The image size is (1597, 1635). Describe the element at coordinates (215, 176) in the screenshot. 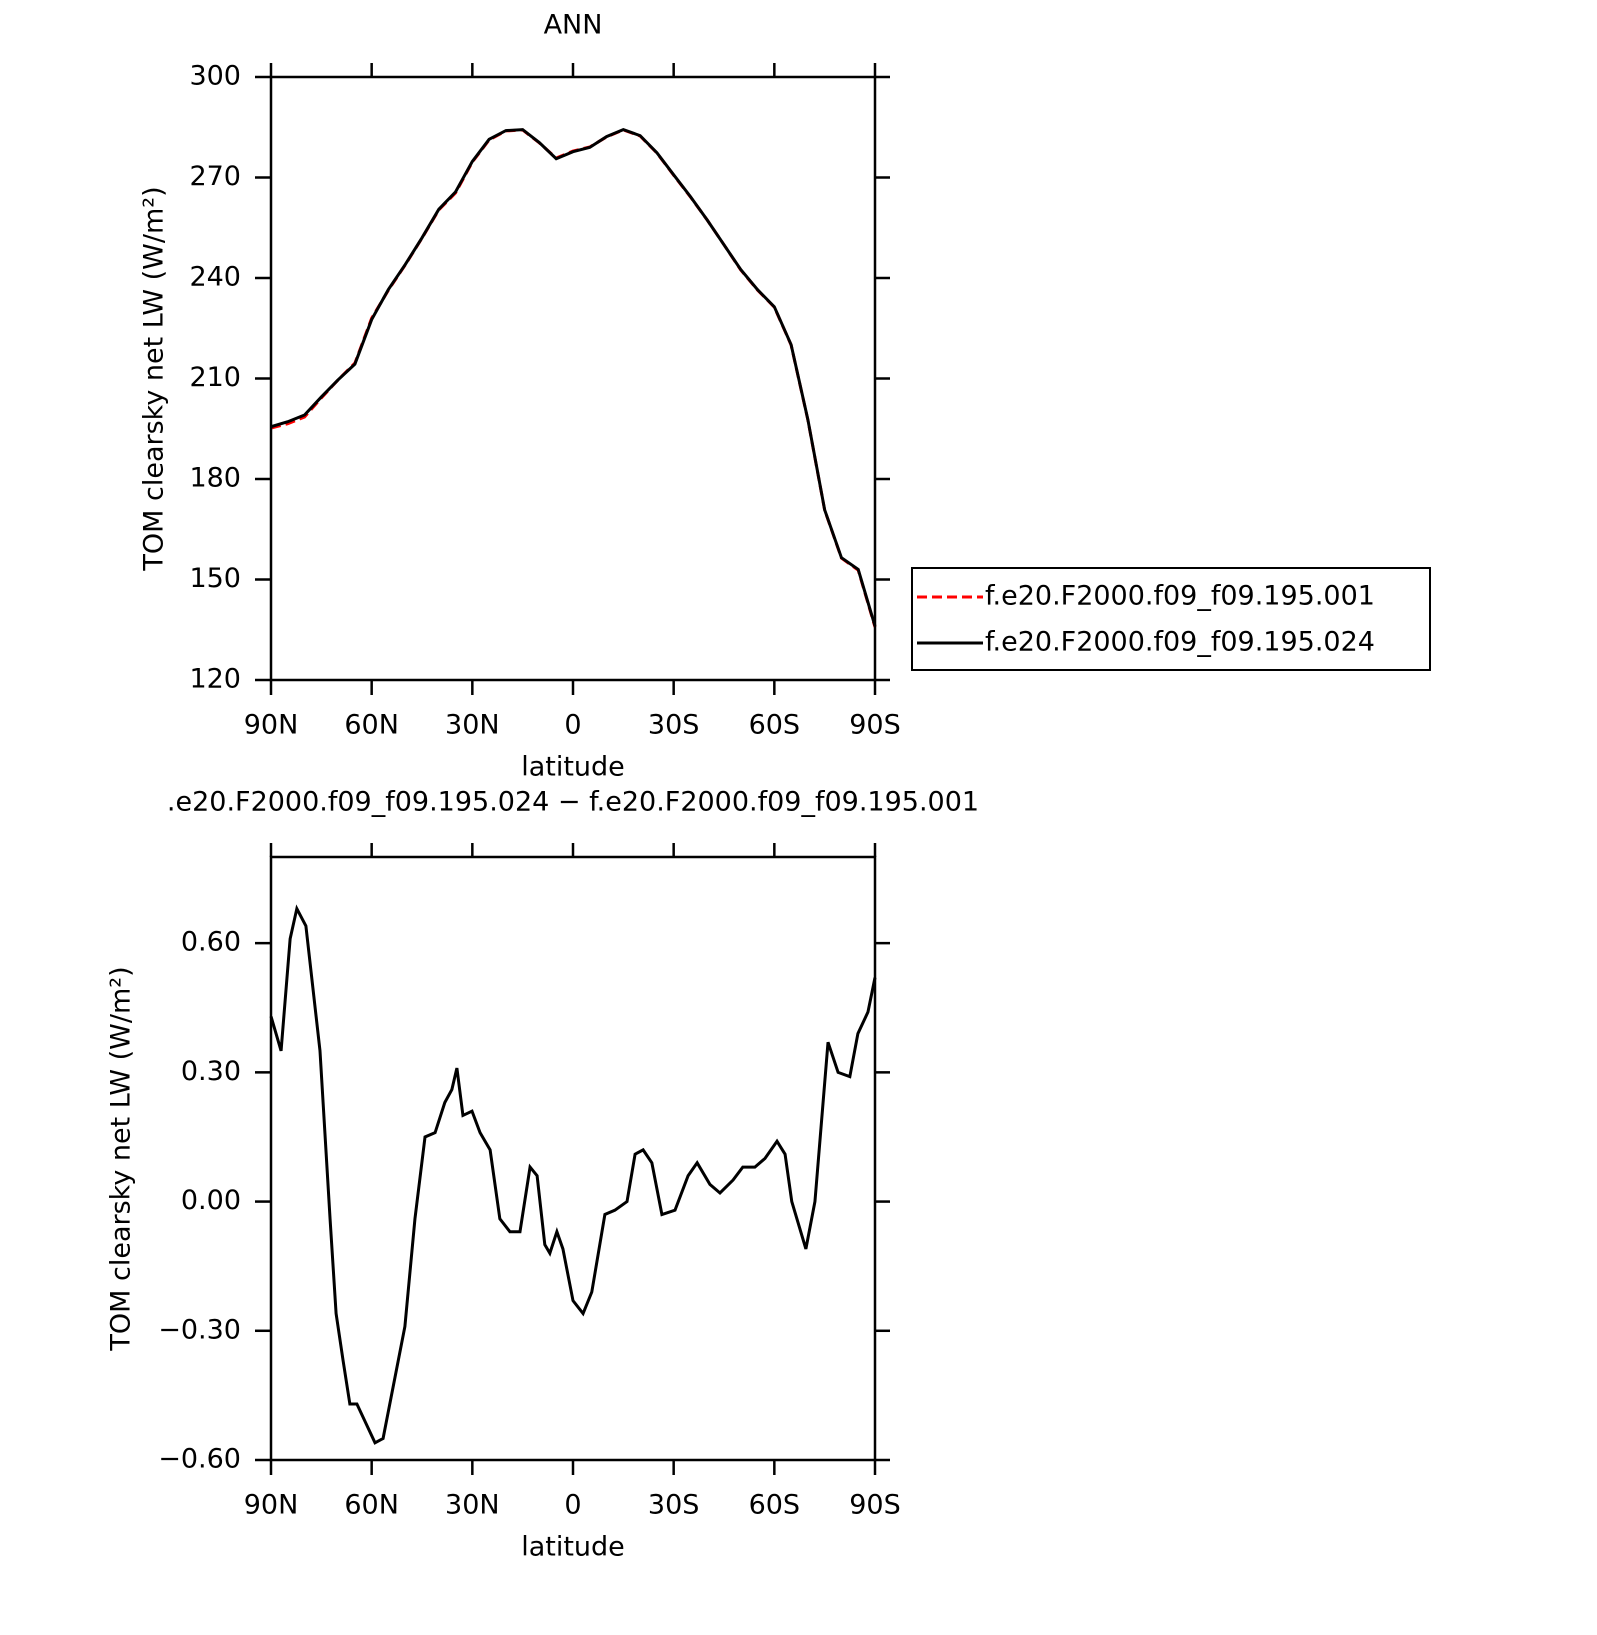

I see `y-tick-label: 270` at that location.